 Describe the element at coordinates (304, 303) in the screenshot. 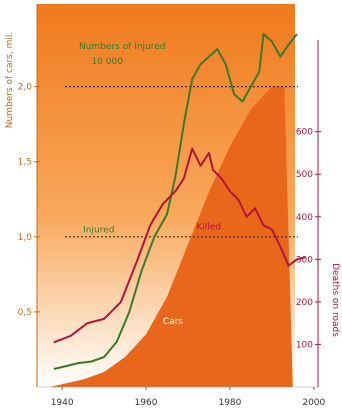

I see `right-tick-label: 200` at that location.